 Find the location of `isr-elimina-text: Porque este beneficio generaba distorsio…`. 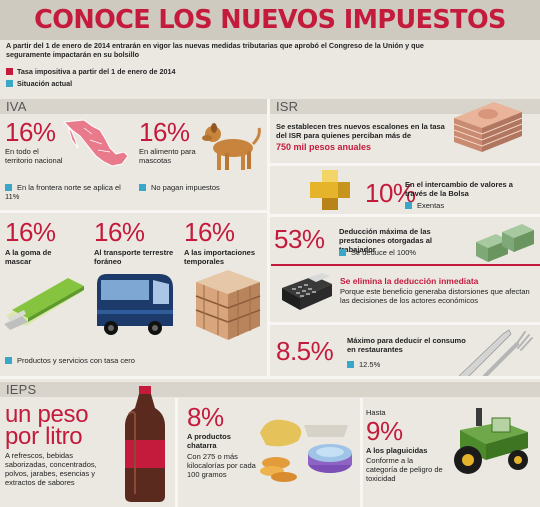

isr-elimina-text: Porque este beneficio generaba distorsio… is located at coordinates (435, 296).